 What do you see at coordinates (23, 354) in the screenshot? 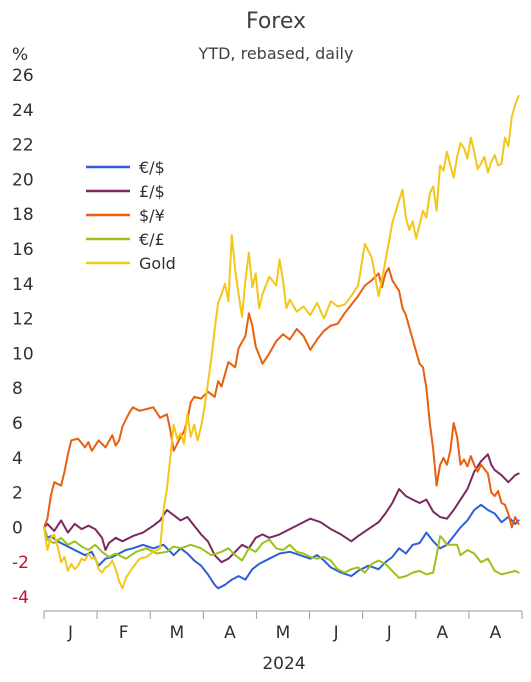
I see `y-tick-label: 10` at bounding box center [23, 354].